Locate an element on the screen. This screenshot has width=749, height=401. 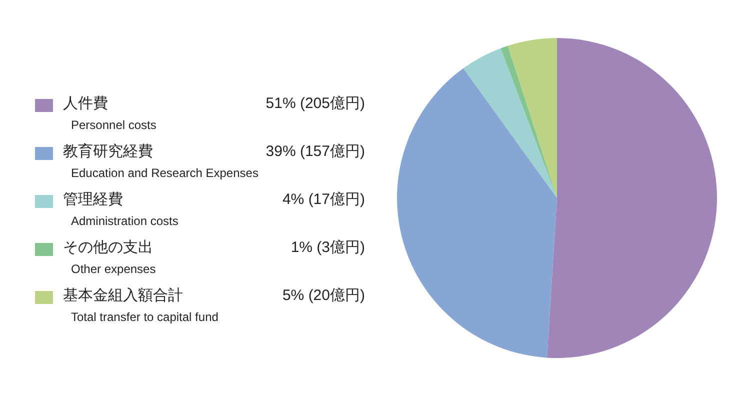
data-label: 51% (205億円) is located at coordinates (315, 103).